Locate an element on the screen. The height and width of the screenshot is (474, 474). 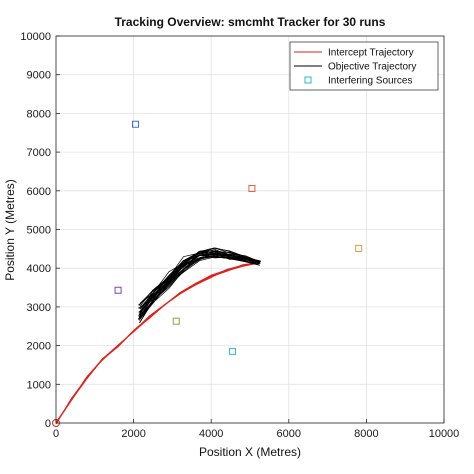
x-tick-label: 0 is located at coordinates (56, 434).